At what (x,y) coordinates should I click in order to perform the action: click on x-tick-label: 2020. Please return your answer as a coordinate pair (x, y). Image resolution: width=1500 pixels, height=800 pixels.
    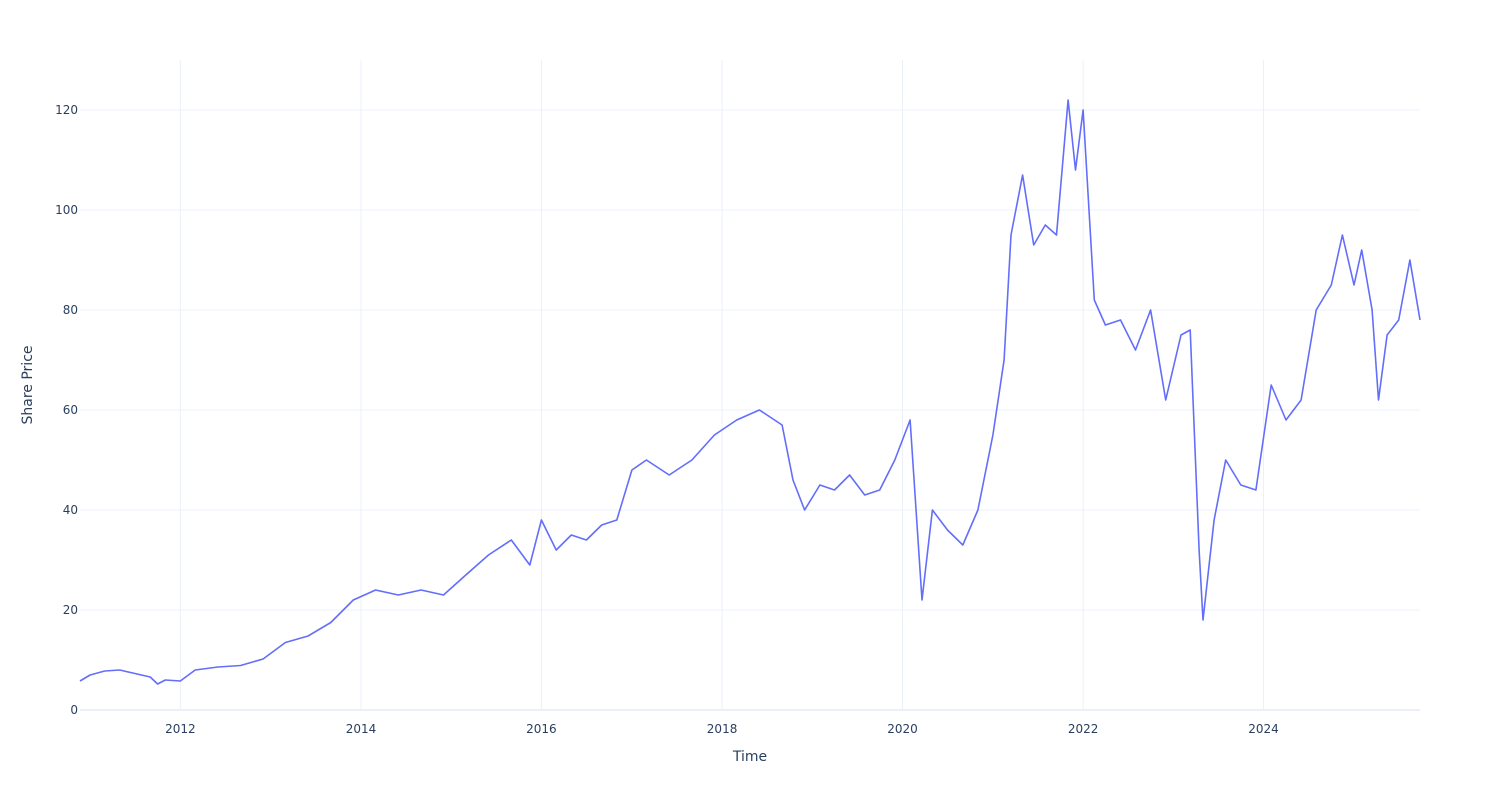
    Looking at the image, I should click on (902, 729).